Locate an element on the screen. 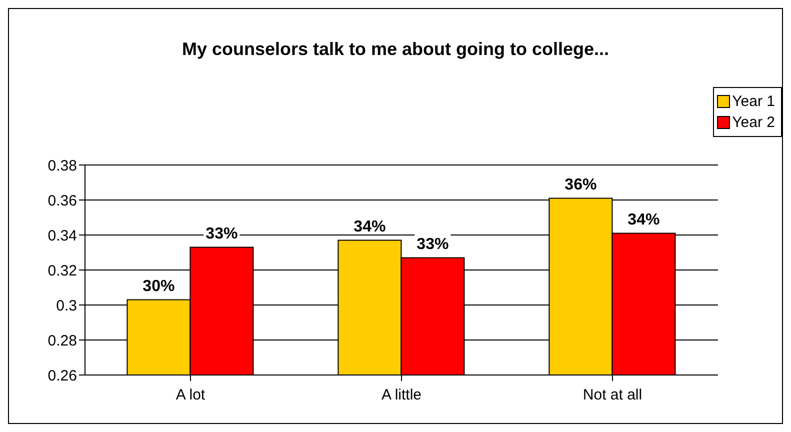 This screenshot has width=791, height=432. x-tick-label: Not at all is located at coordinates (612, 395).